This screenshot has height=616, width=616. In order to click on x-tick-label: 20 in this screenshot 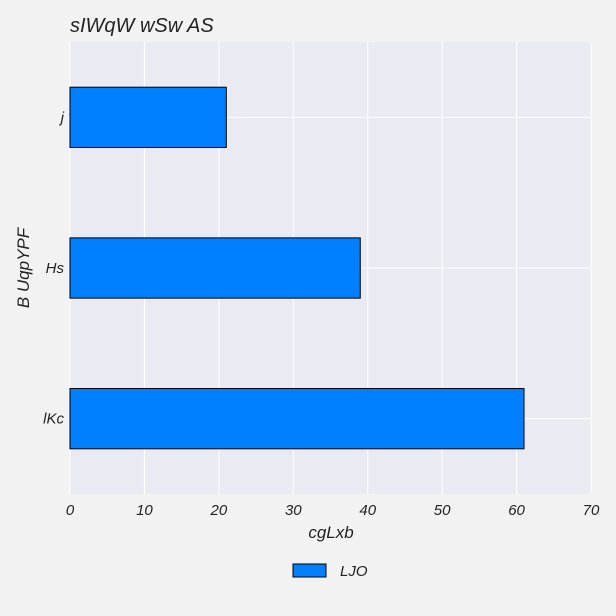, I will do `click(219, 510)`.